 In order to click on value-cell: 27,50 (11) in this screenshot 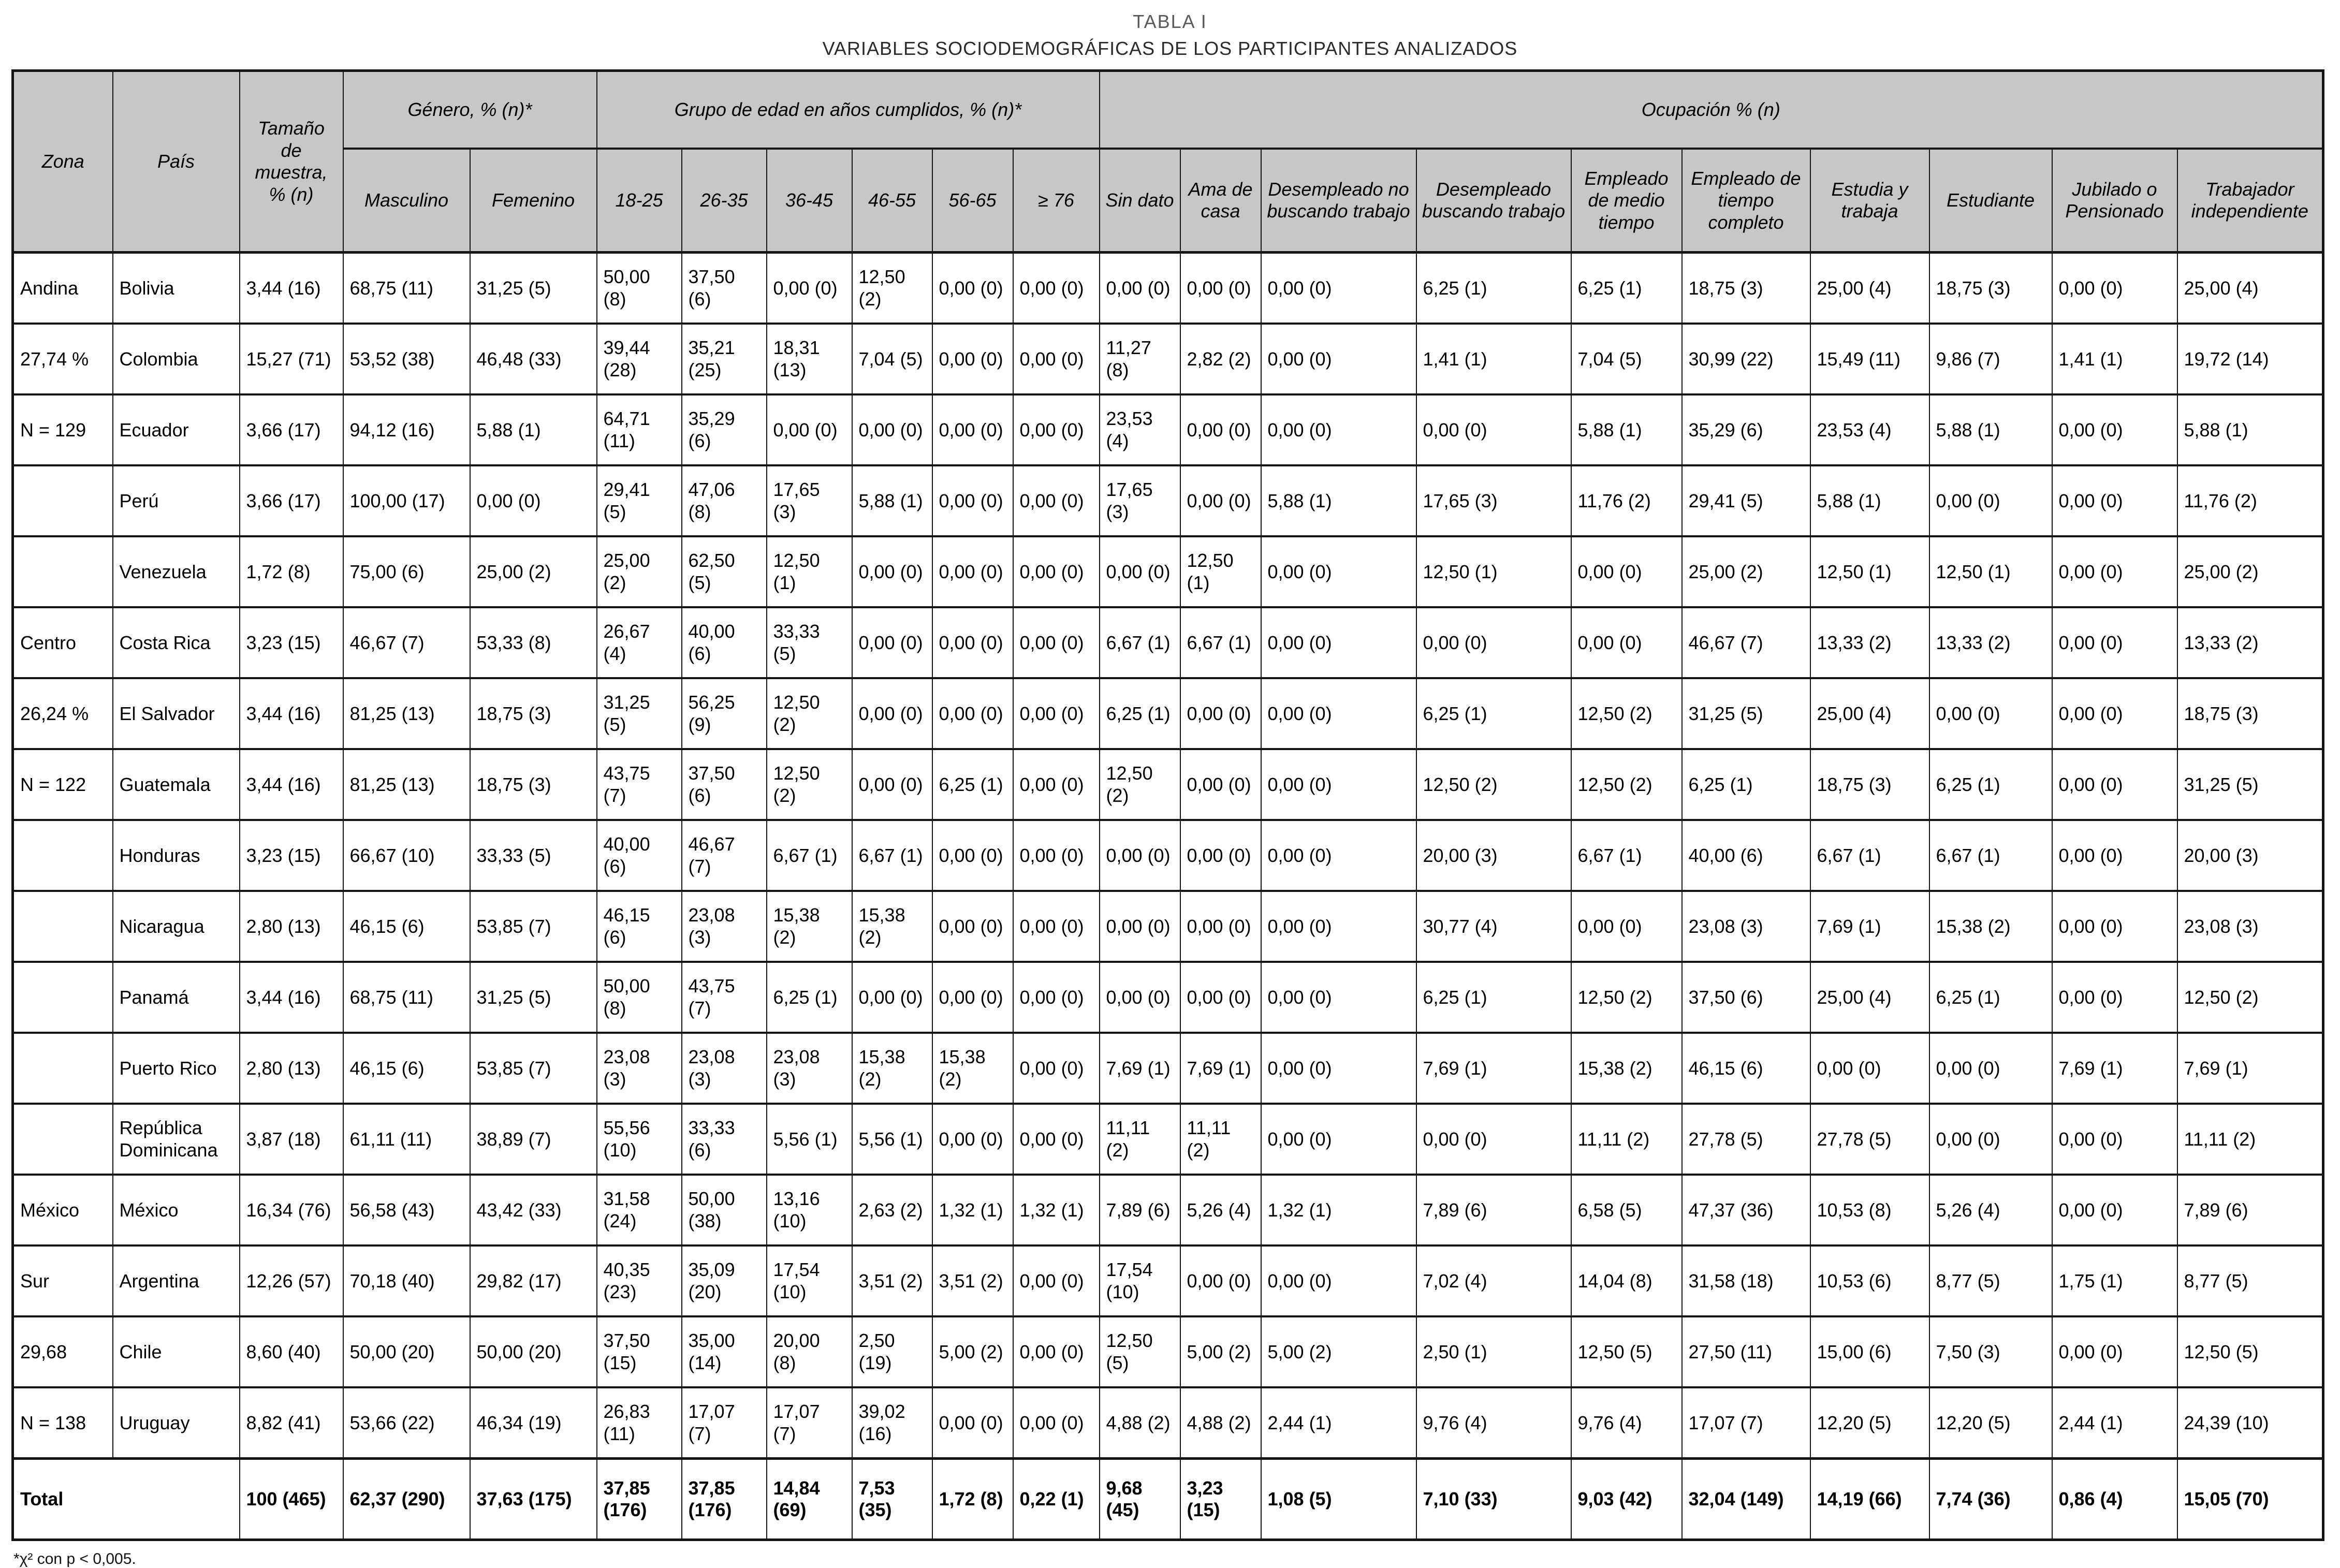, I will do `click(1746, 1352)`.